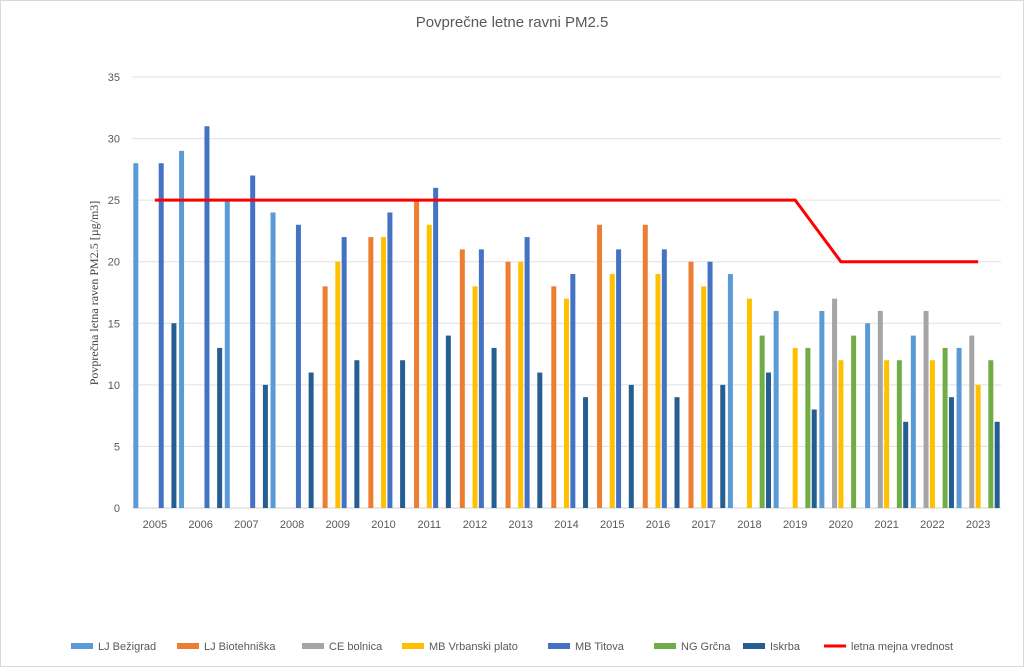  I want to click on bar-mb-vrbanski-plato-2011, so click(429, 366).